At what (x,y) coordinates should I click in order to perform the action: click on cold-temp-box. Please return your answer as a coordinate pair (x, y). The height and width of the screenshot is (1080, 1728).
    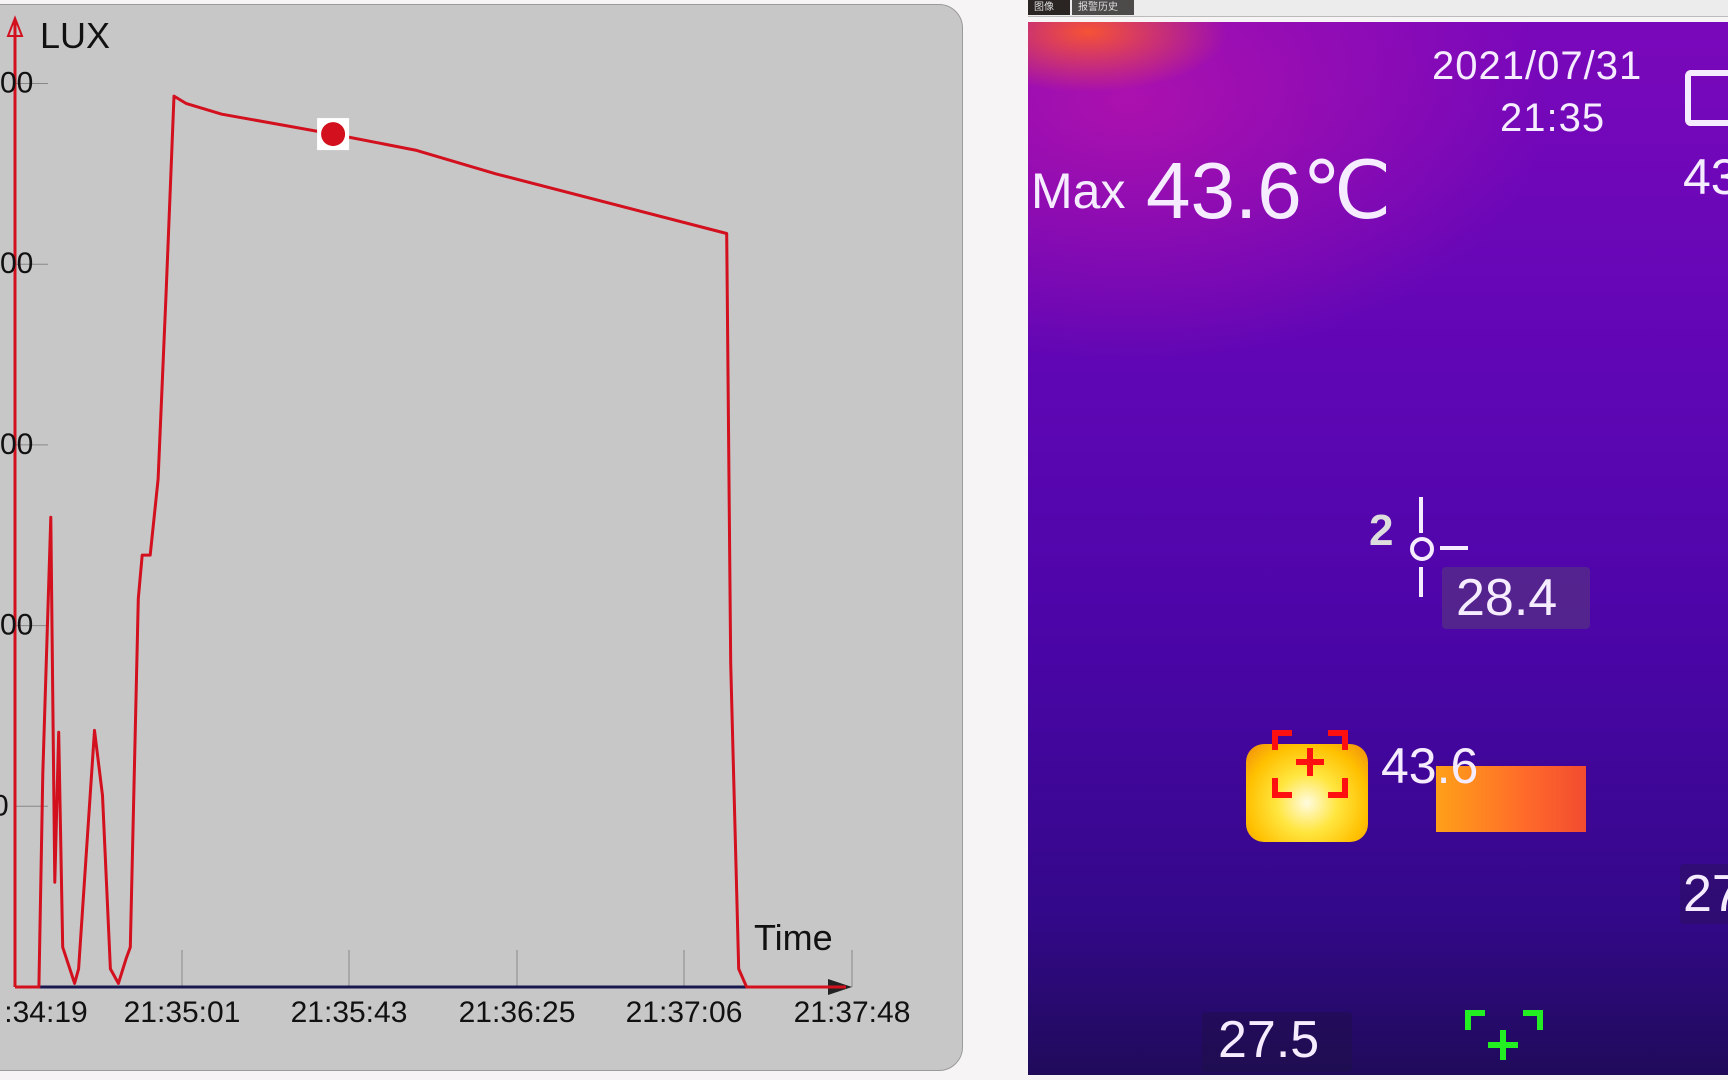
    Looking at the image, I should click on (1277, 1042).